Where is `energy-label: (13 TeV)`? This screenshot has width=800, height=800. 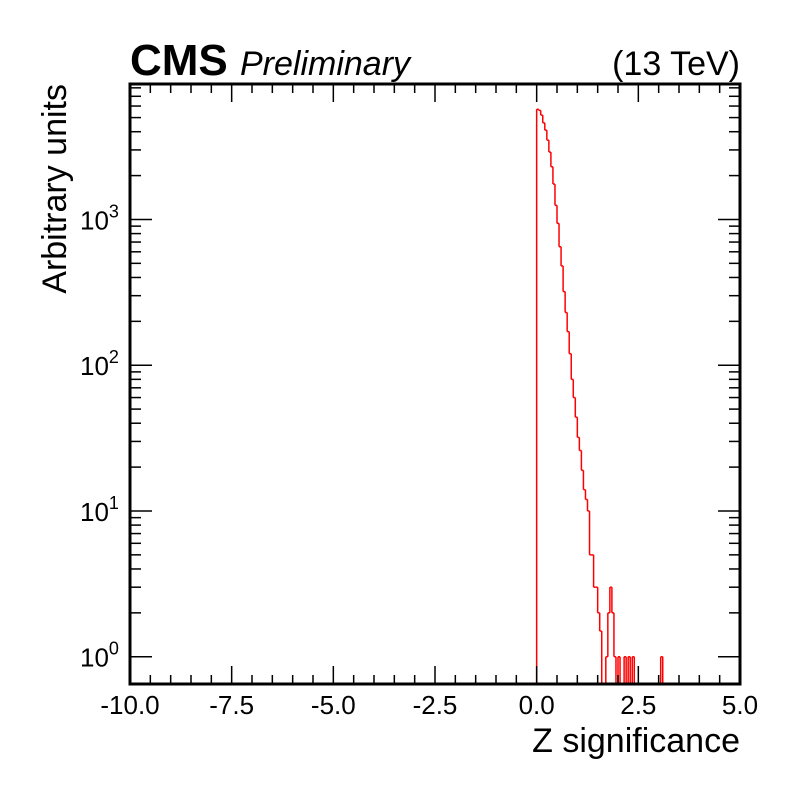 energy-label: (13 TeV) is located at coordinates (676, 64).